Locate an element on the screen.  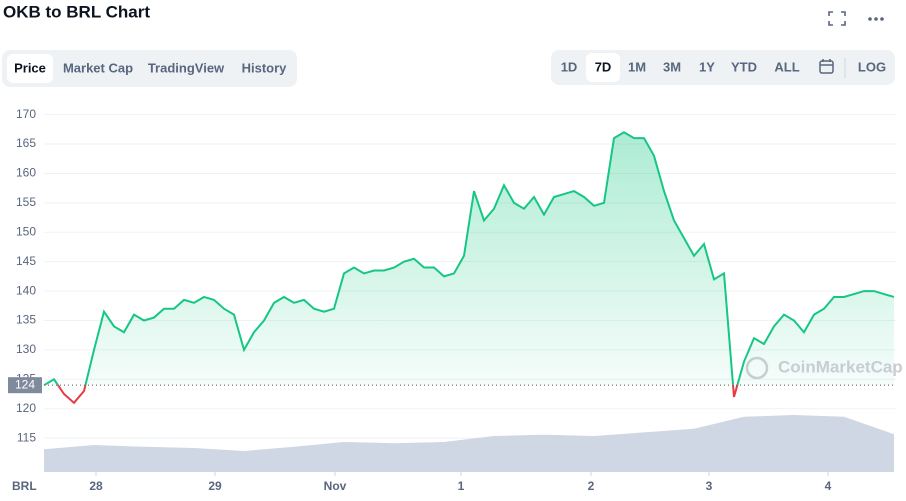
y-tick-label: 165 is located at coordinates (26, 143).